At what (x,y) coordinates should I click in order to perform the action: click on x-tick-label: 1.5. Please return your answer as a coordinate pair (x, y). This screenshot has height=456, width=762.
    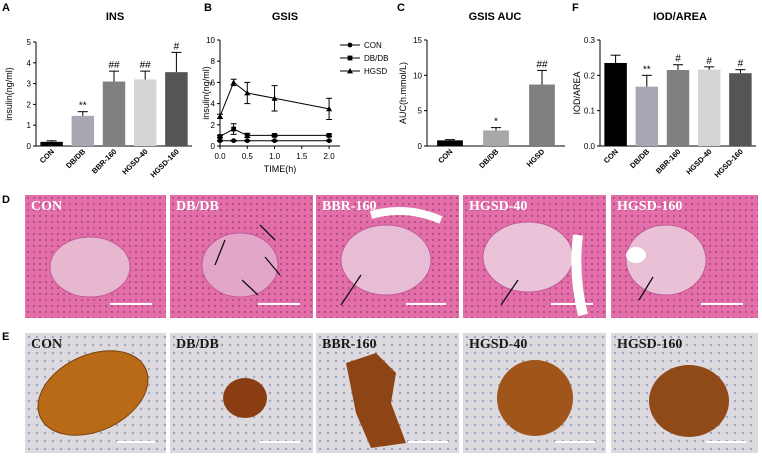
    Looking at the image, I should click on (302, 156).